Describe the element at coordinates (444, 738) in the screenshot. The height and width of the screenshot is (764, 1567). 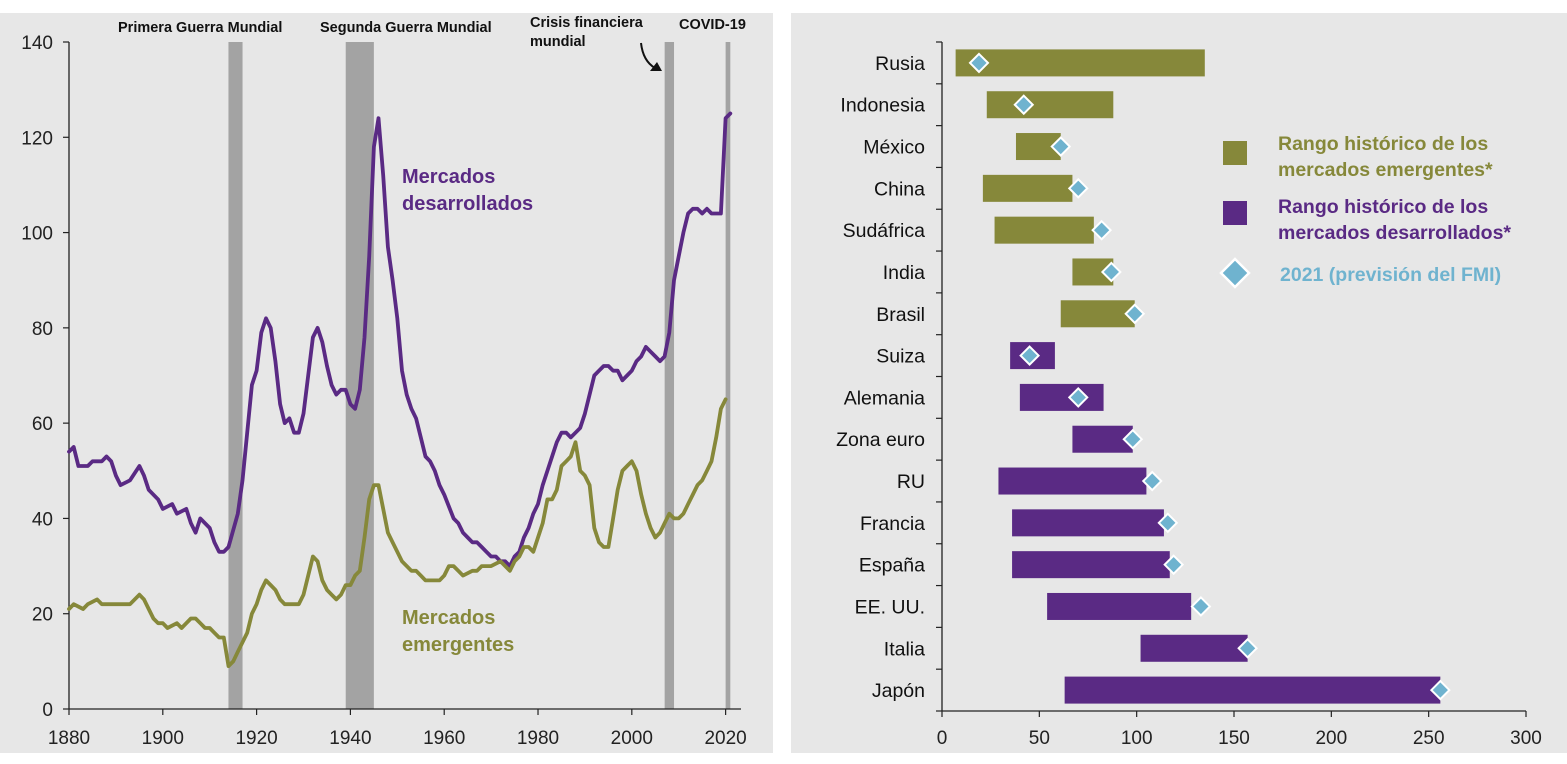
I see `x-tick-label: 1960` at that location.